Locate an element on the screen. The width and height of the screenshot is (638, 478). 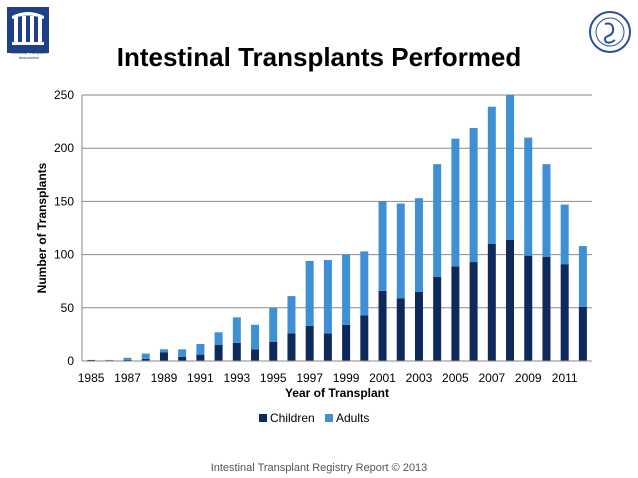
x-tick-label: 2009 is located at coordinates (528, 378).